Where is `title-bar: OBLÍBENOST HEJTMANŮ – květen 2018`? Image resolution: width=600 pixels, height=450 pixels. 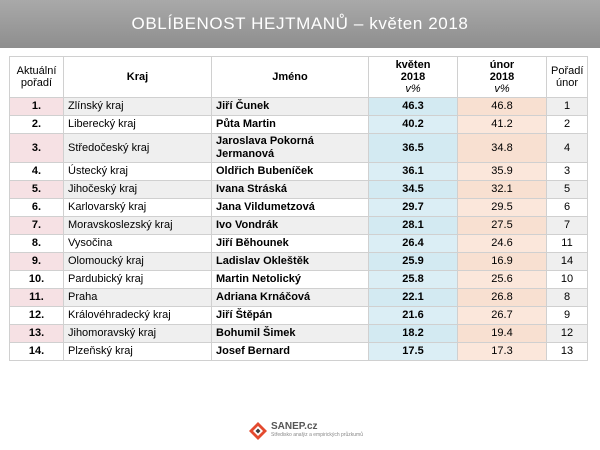 title-bar: OBLÍBENOST HEJTMANŮ – květen 2018 is located at coordinates (300, 24).